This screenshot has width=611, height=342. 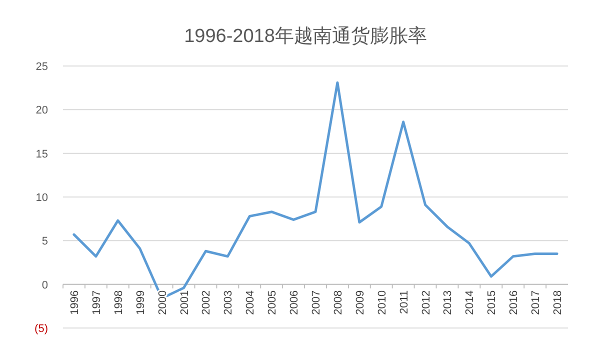 I want to click on y-tick-label: 25, so click(x=42, y=67).